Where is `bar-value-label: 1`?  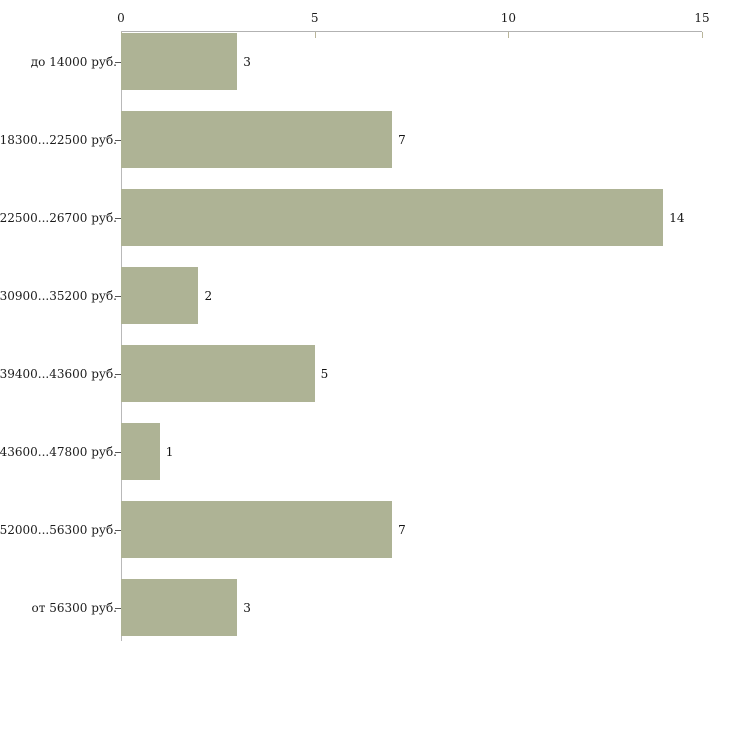 bar-value-label: 1 is located at coordinates (169, 451).